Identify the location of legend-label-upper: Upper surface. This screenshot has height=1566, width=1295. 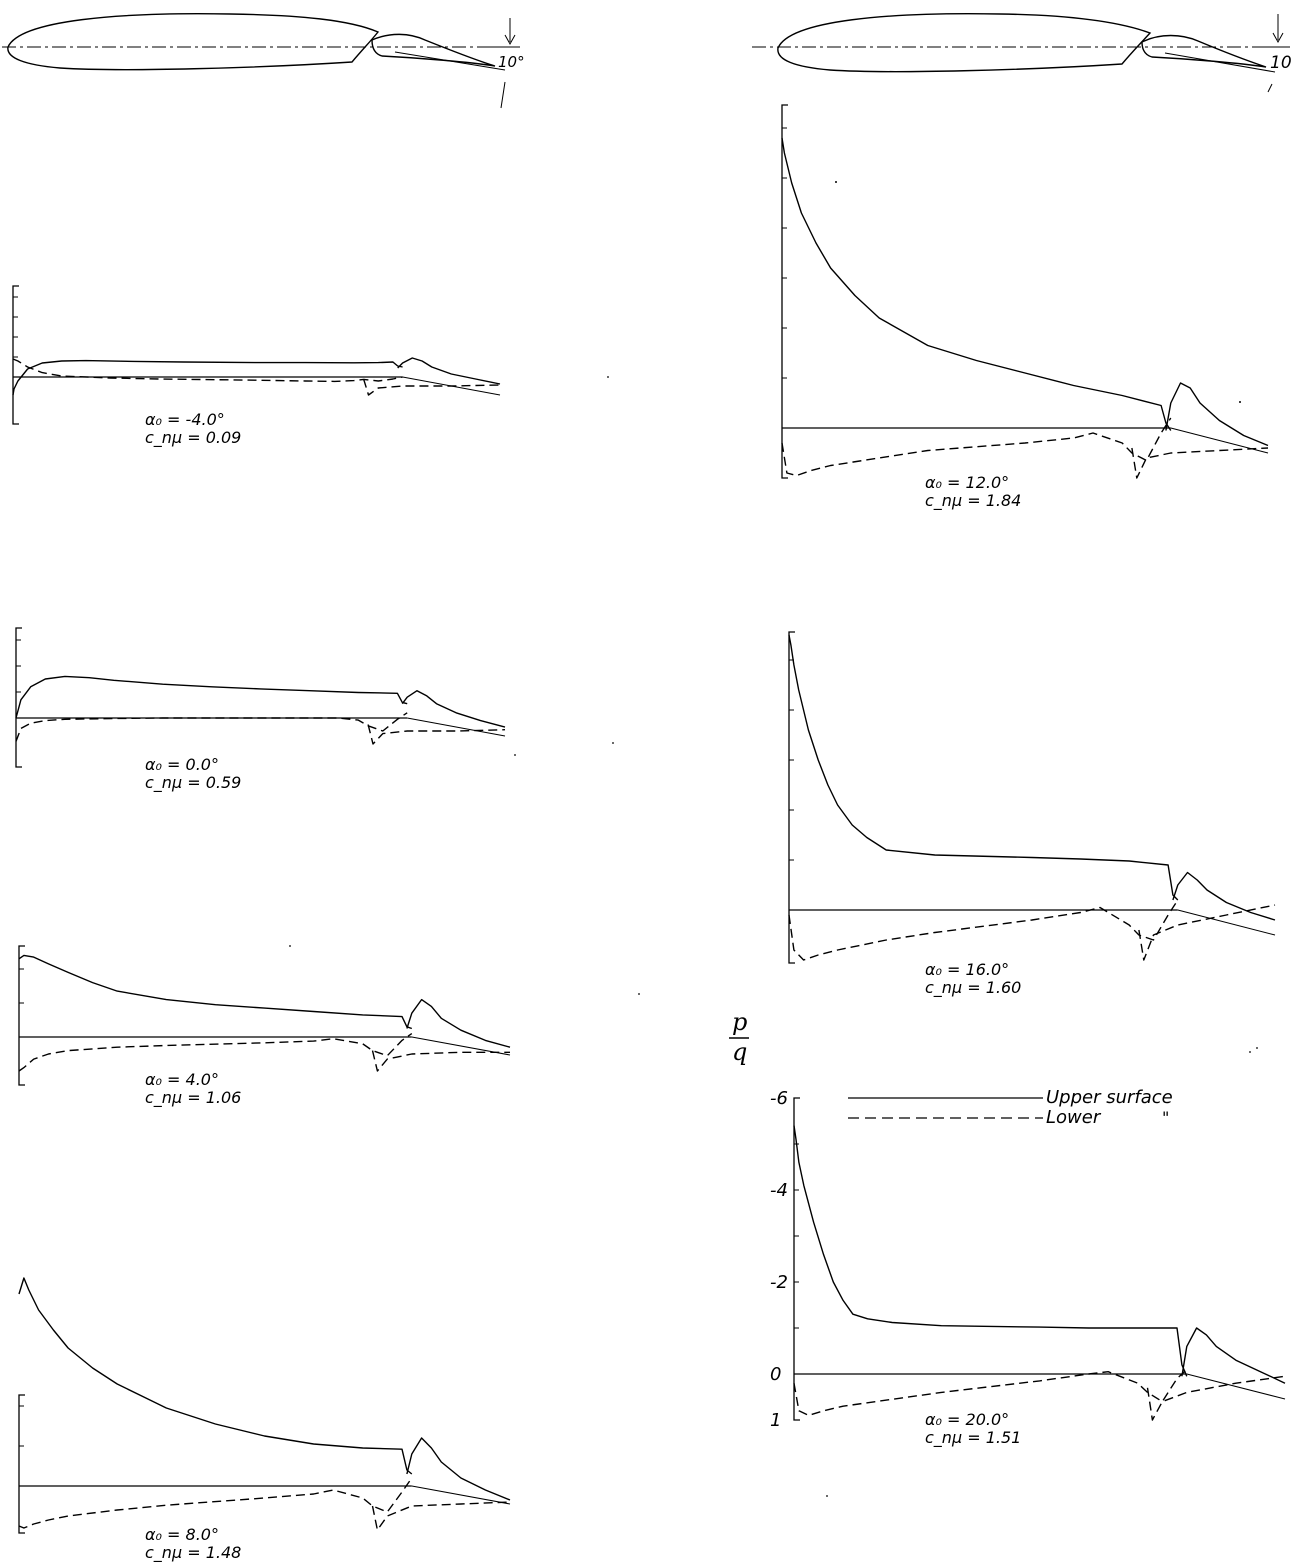
(1109, 1097).